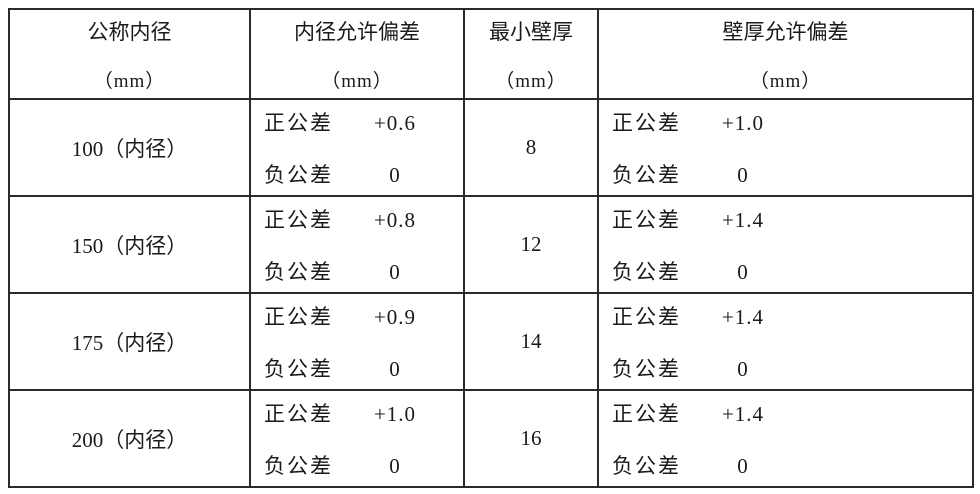 The width and height of the screenshot is (980, 494). What do you see at coordinates (129, 341) in the screenshot?
I see `nominal-diameter-cell: 175（内径）` at bounding box center [129, 341].